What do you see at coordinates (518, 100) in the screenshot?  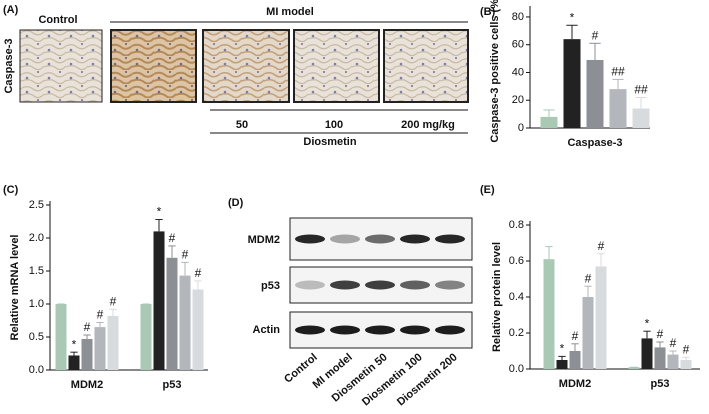 I see `y-tick-label: 20` at bounding box center [518, 100].